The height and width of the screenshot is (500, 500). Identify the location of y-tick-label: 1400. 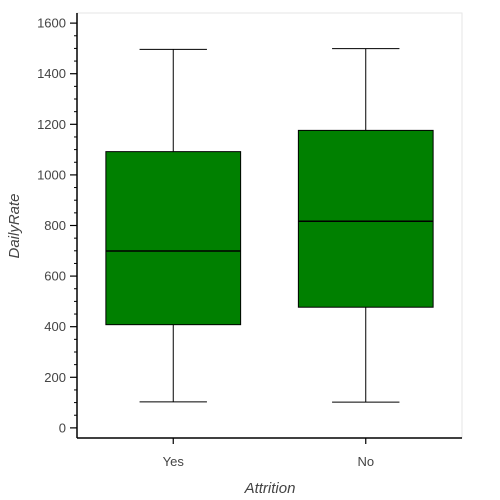
(51, 73).